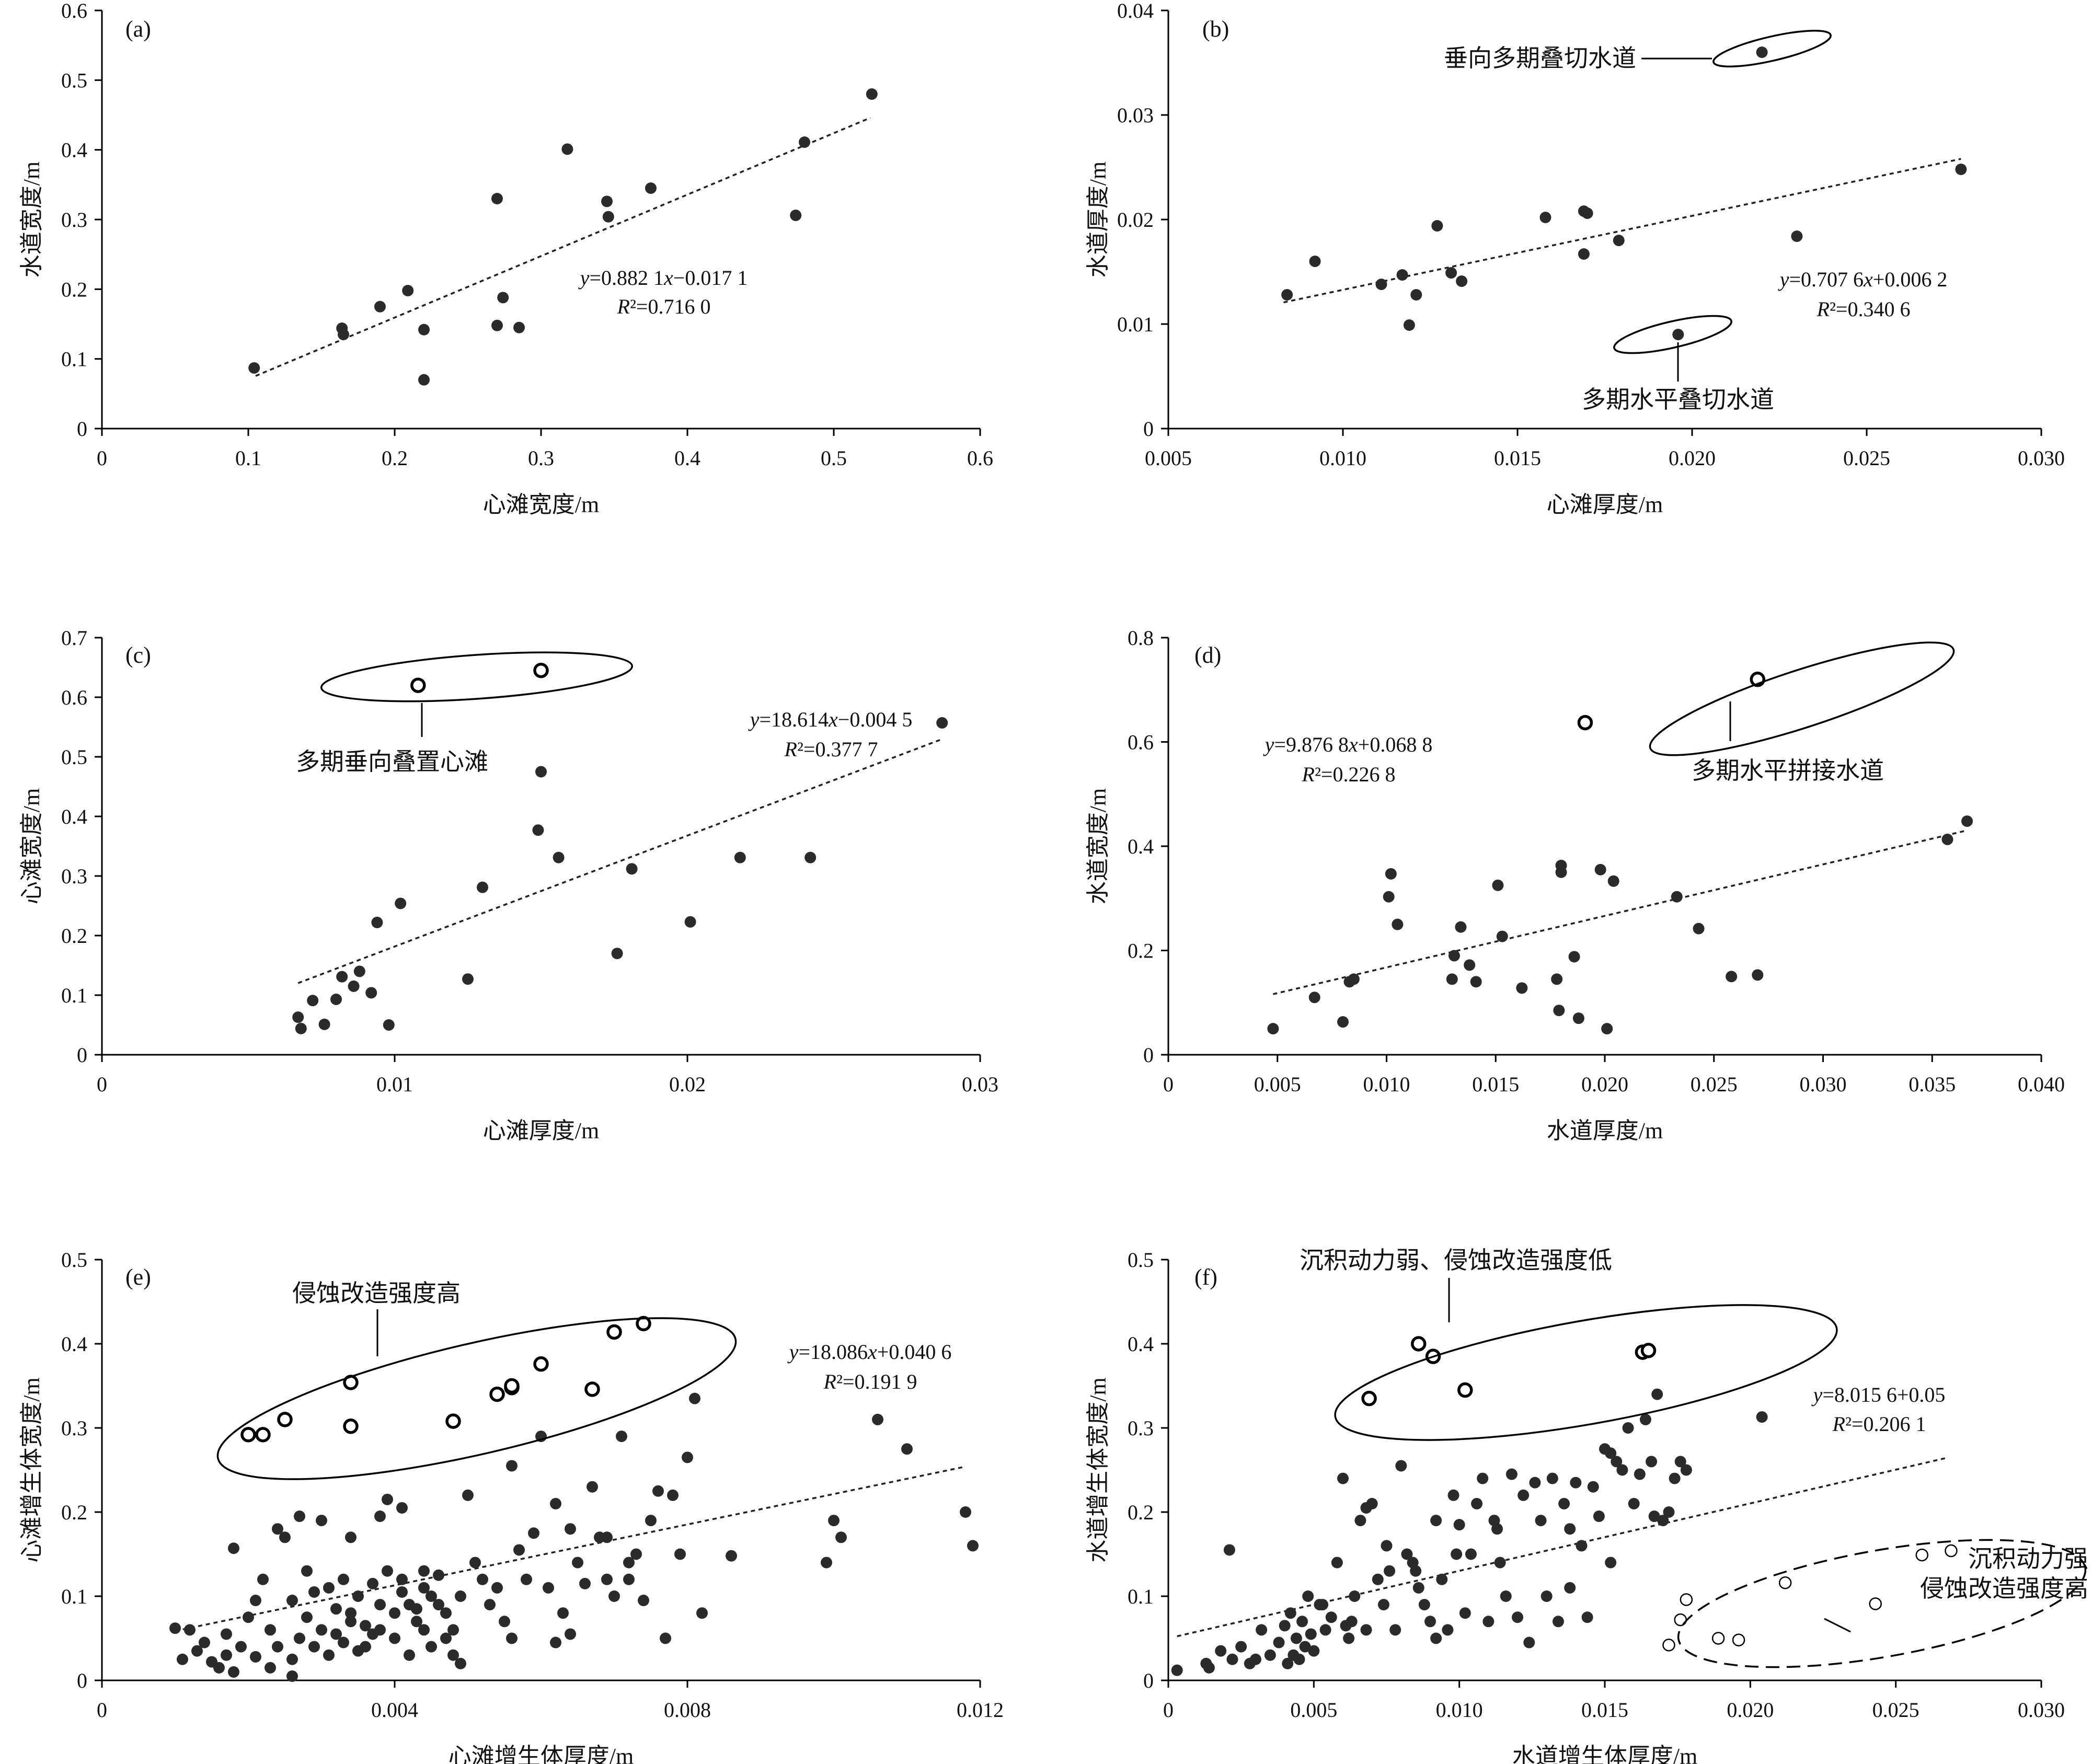 Image resolution: width=2092 pixels, height=1764 pixels. What do you see at coordinates (74, 995) in the screenshot?
I see `y-tick-label: 0.1` at bounding box center [74, 995].